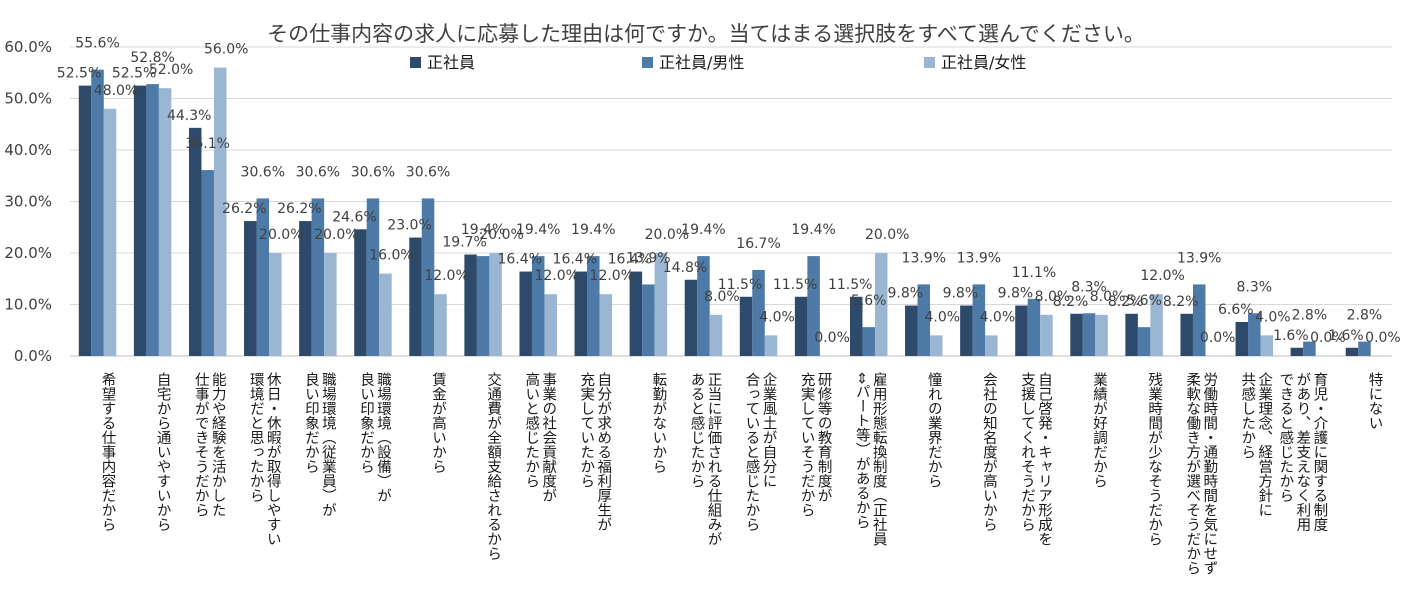  What do you see at coordinates (1302, 452) in the screenshot?
I see `category-label: があり、差支えなく利用` at bounding box center [1302, 452].